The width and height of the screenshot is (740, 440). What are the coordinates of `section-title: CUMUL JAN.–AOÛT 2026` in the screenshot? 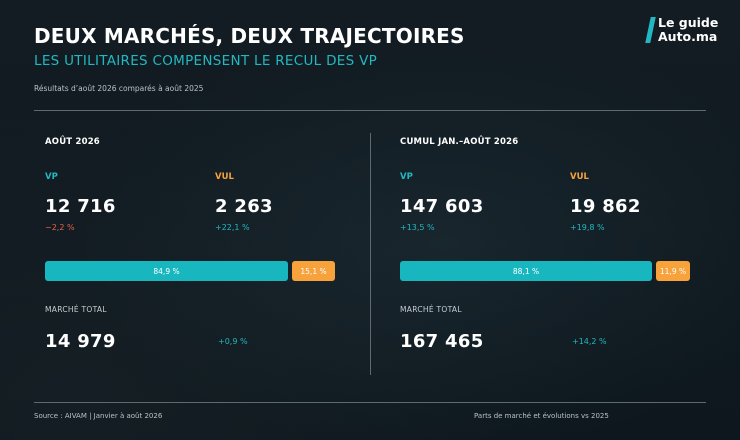 It's located at (459, 142).